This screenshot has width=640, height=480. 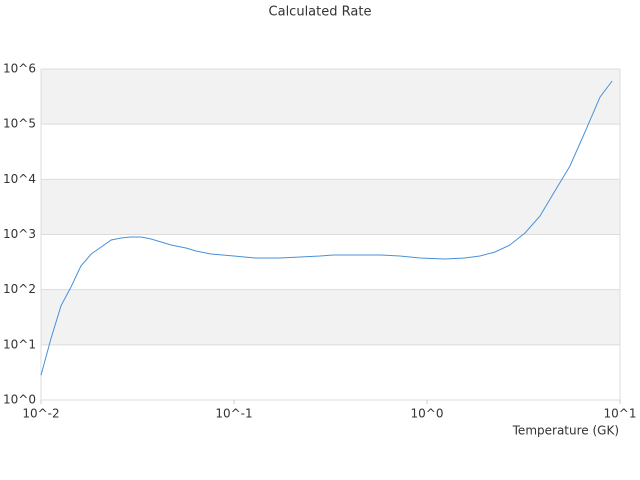 I want to click on y-tick-label: 10^3, so click(x=19, y=234).